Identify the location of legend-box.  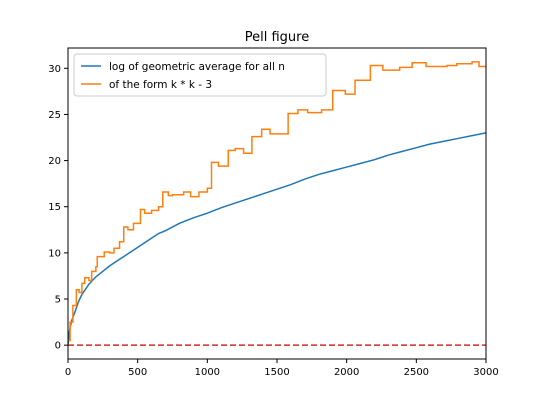
(200, 75).